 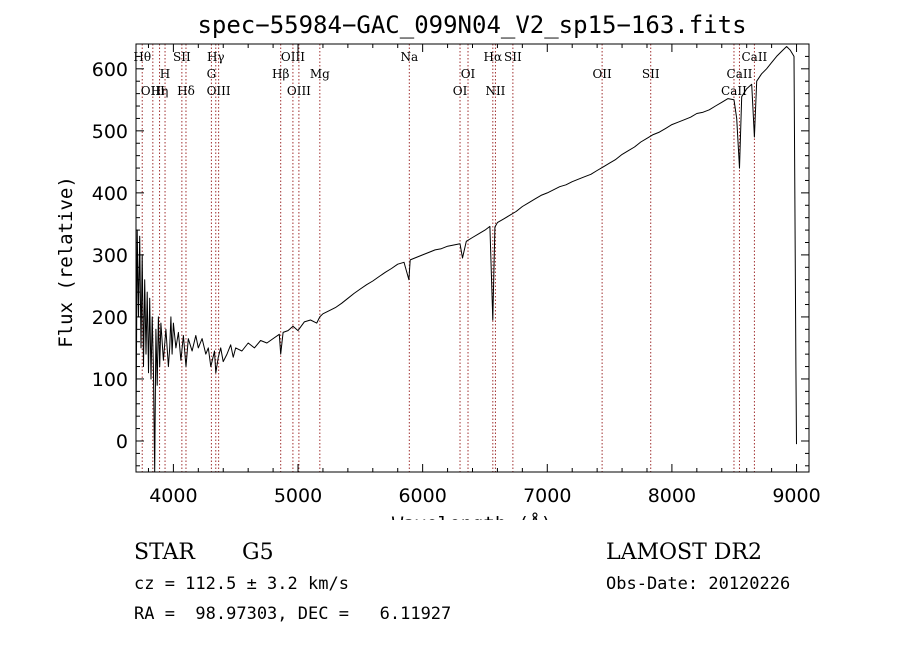 I want to click on x-tick-label-5: 9000, so click(x=796, y=496).